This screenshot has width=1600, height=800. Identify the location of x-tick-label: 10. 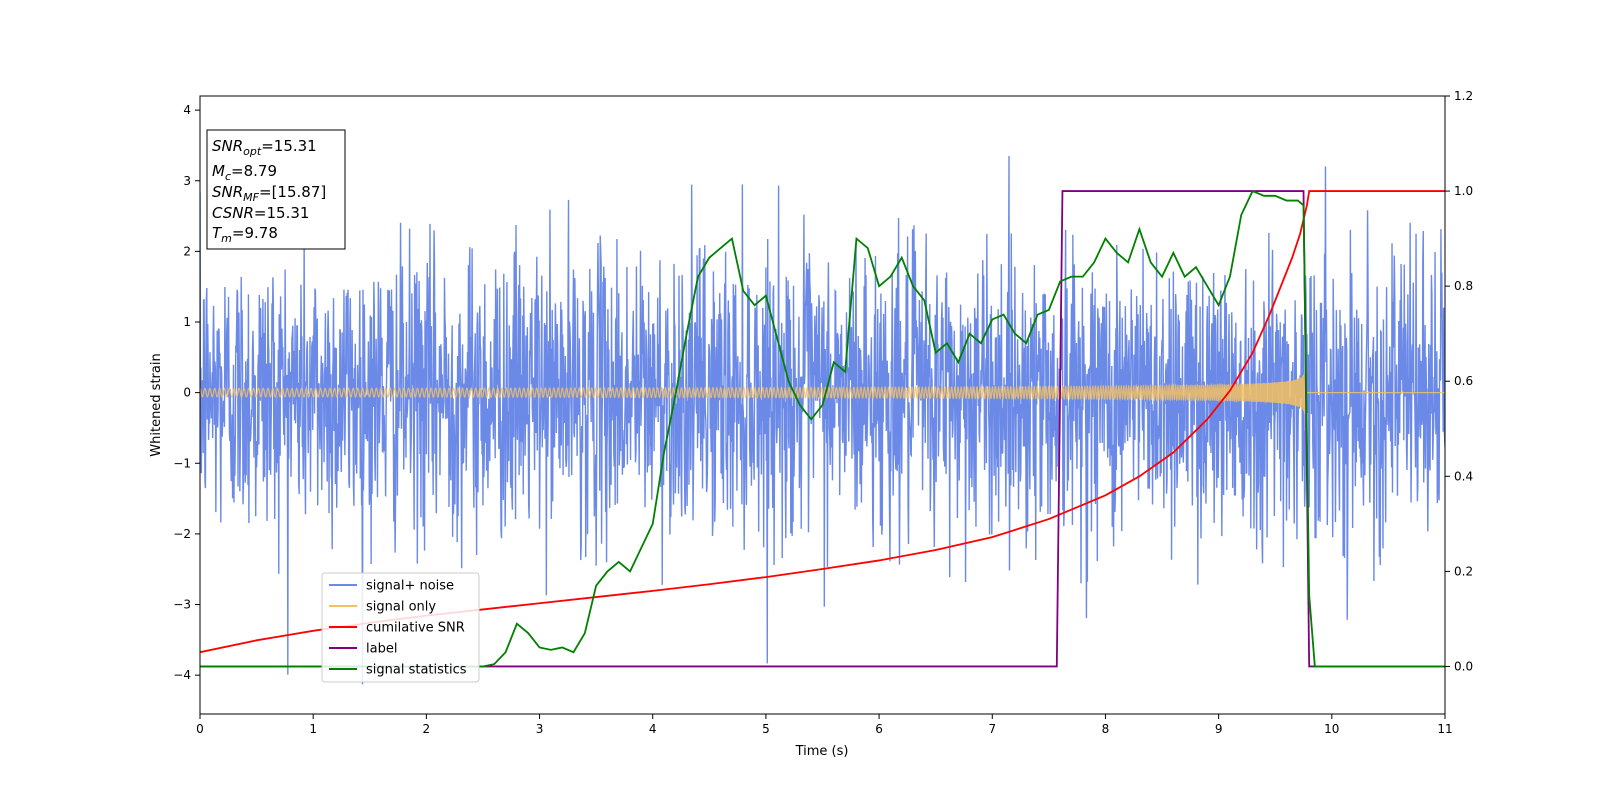
(1331, 729).